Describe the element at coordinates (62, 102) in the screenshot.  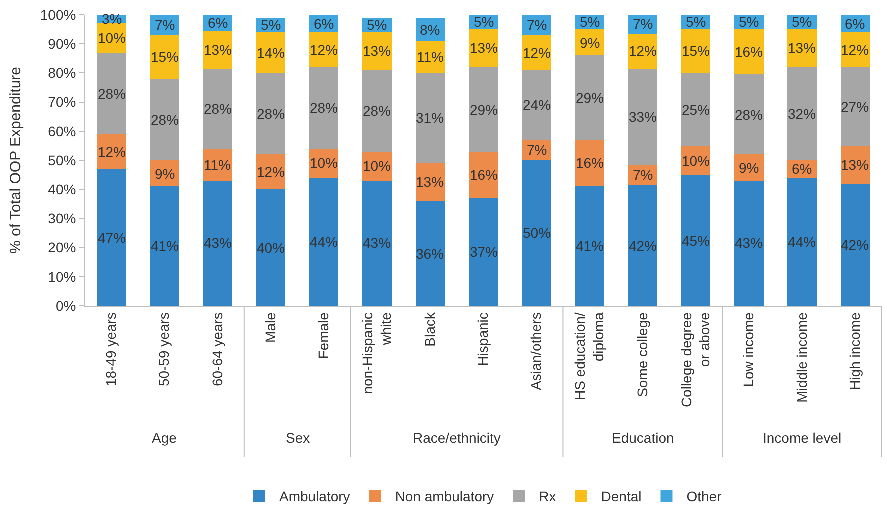
I see `y-tick-label: 70%` at that location.